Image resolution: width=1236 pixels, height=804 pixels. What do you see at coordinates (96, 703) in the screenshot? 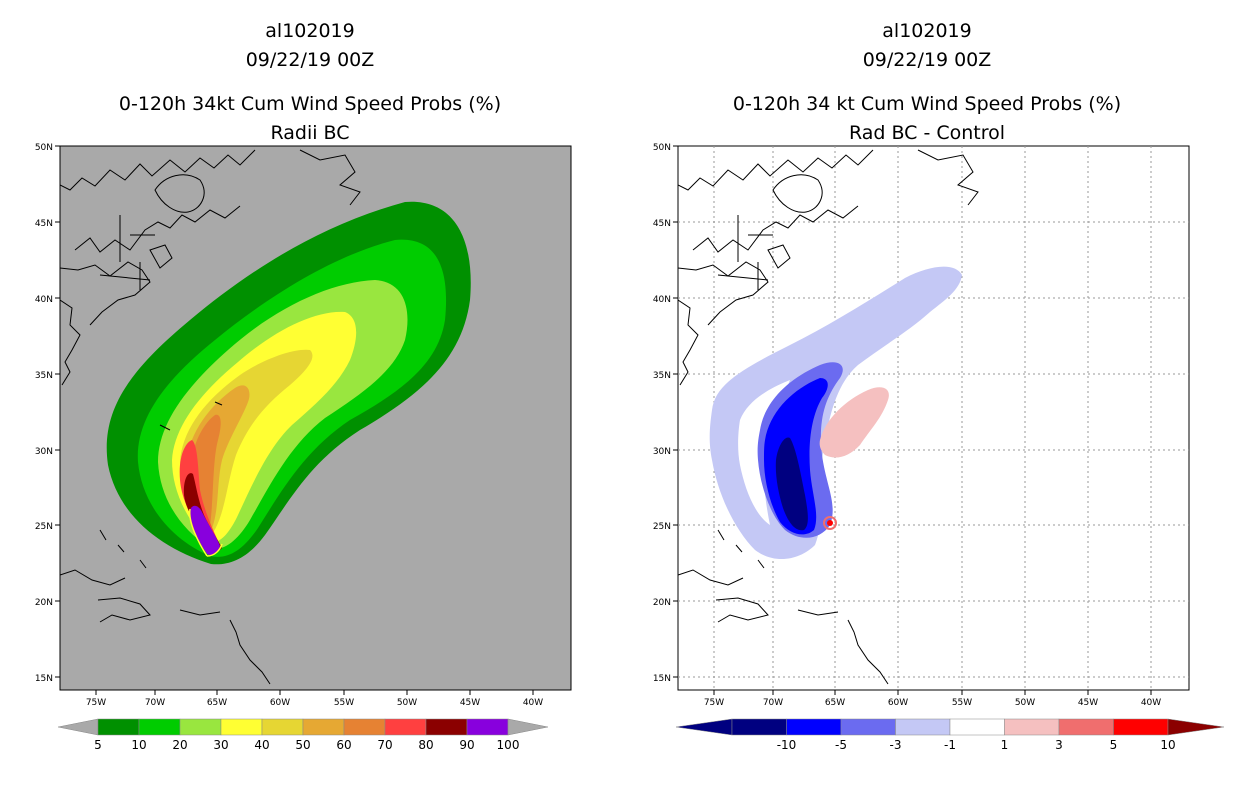
I see `left-lon-label: 75W` at bounding box center [96, 703].